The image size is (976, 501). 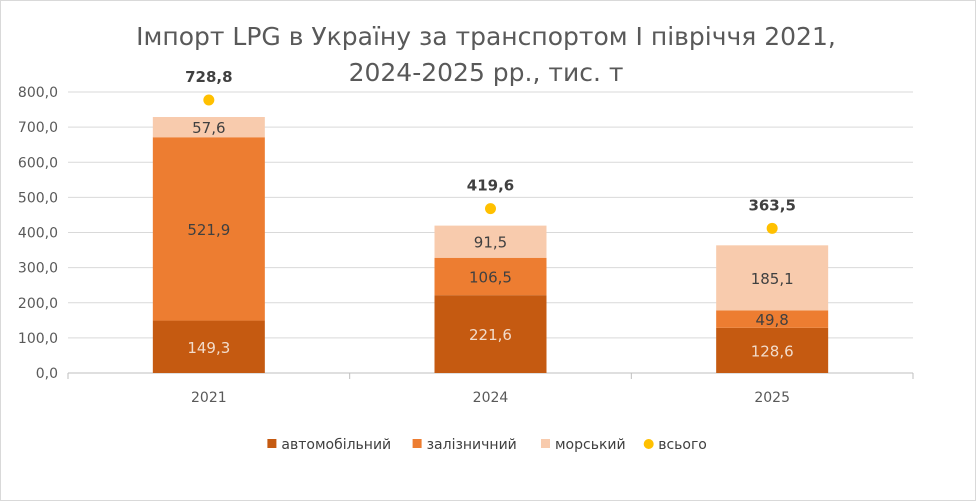 I want to click on legend-label: всього, so click(x=682, y=445).